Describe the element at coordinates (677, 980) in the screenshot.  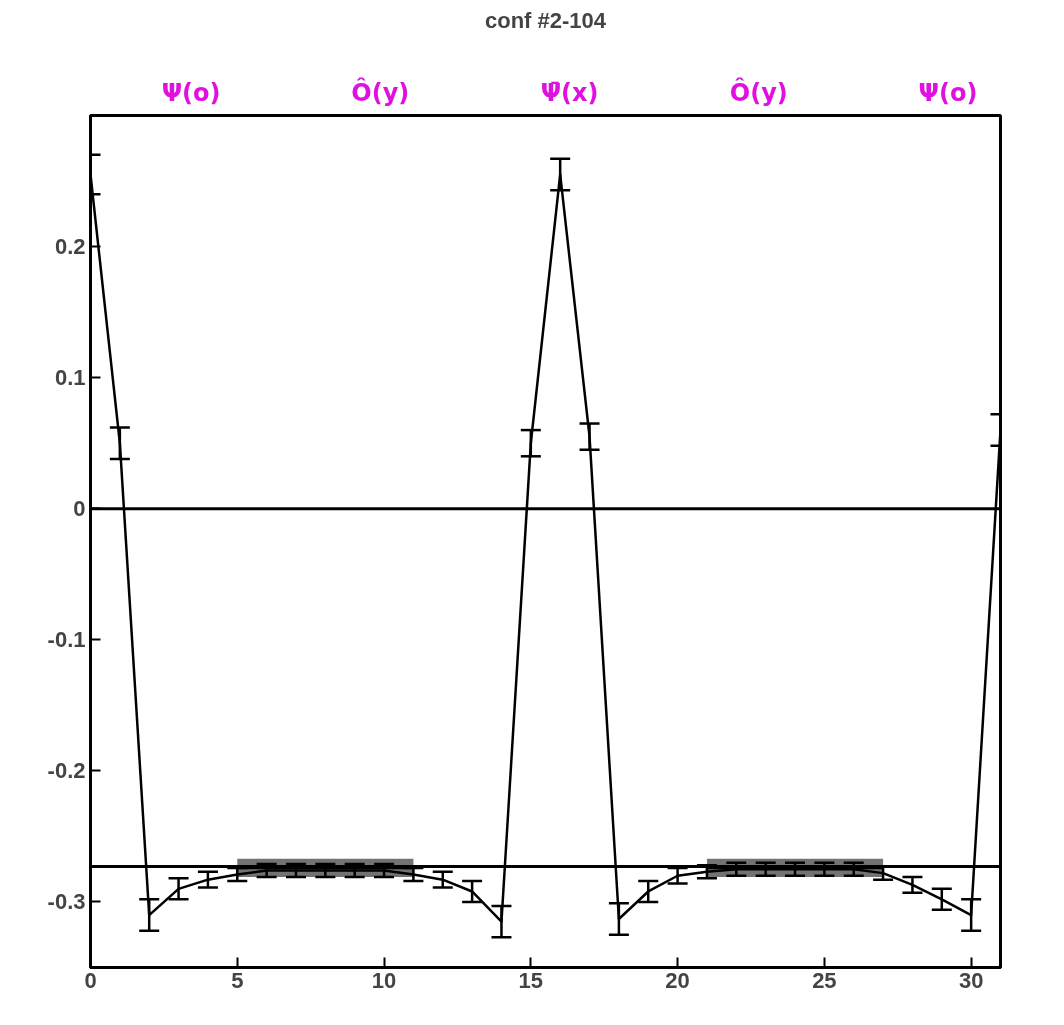
I see `x-tick-label: 20` at that location.